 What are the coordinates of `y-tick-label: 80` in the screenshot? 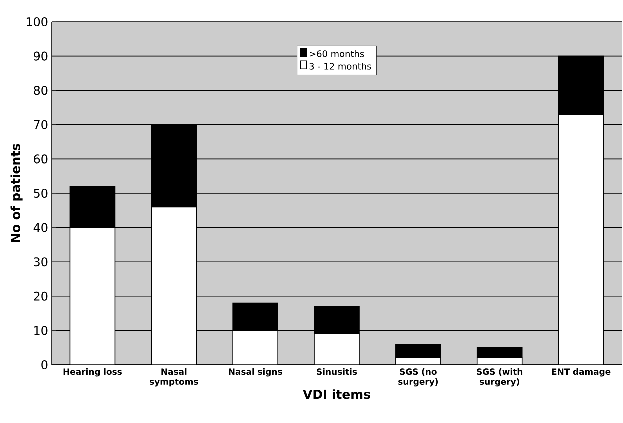 It's located at (41, 91).